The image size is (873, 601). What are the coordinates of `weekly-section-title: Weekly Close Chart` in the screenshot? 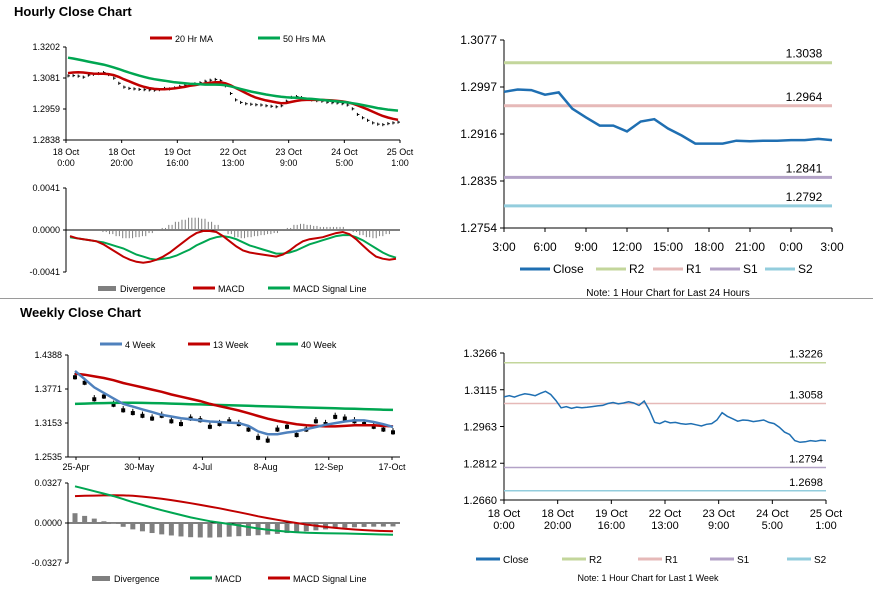 It's located at (81, 312).